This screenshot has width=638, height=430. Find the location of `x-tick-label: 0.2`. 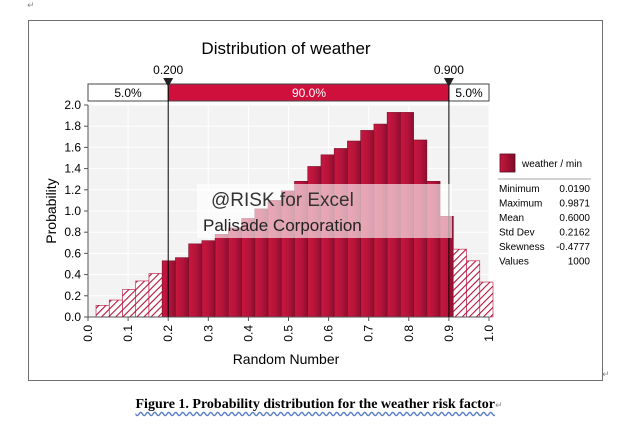

x-tick-label: 0.2 is located at coordinates (168, 333).